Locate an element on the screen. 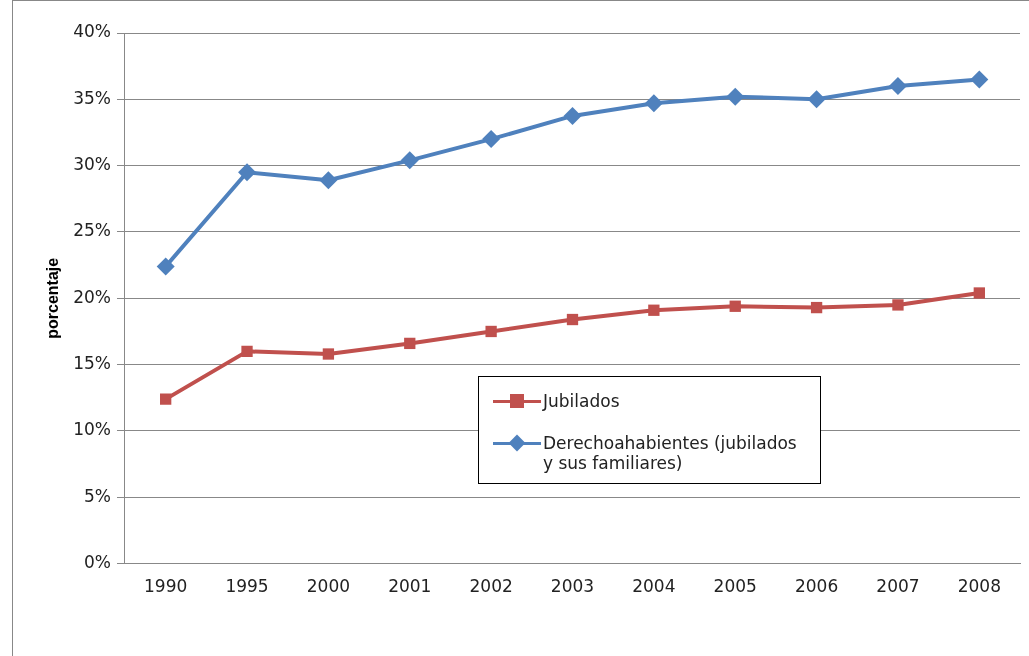 The width and height of the screenshot is (1029, 656). y-tick-label: 5% is located at coordinates (97, 495).